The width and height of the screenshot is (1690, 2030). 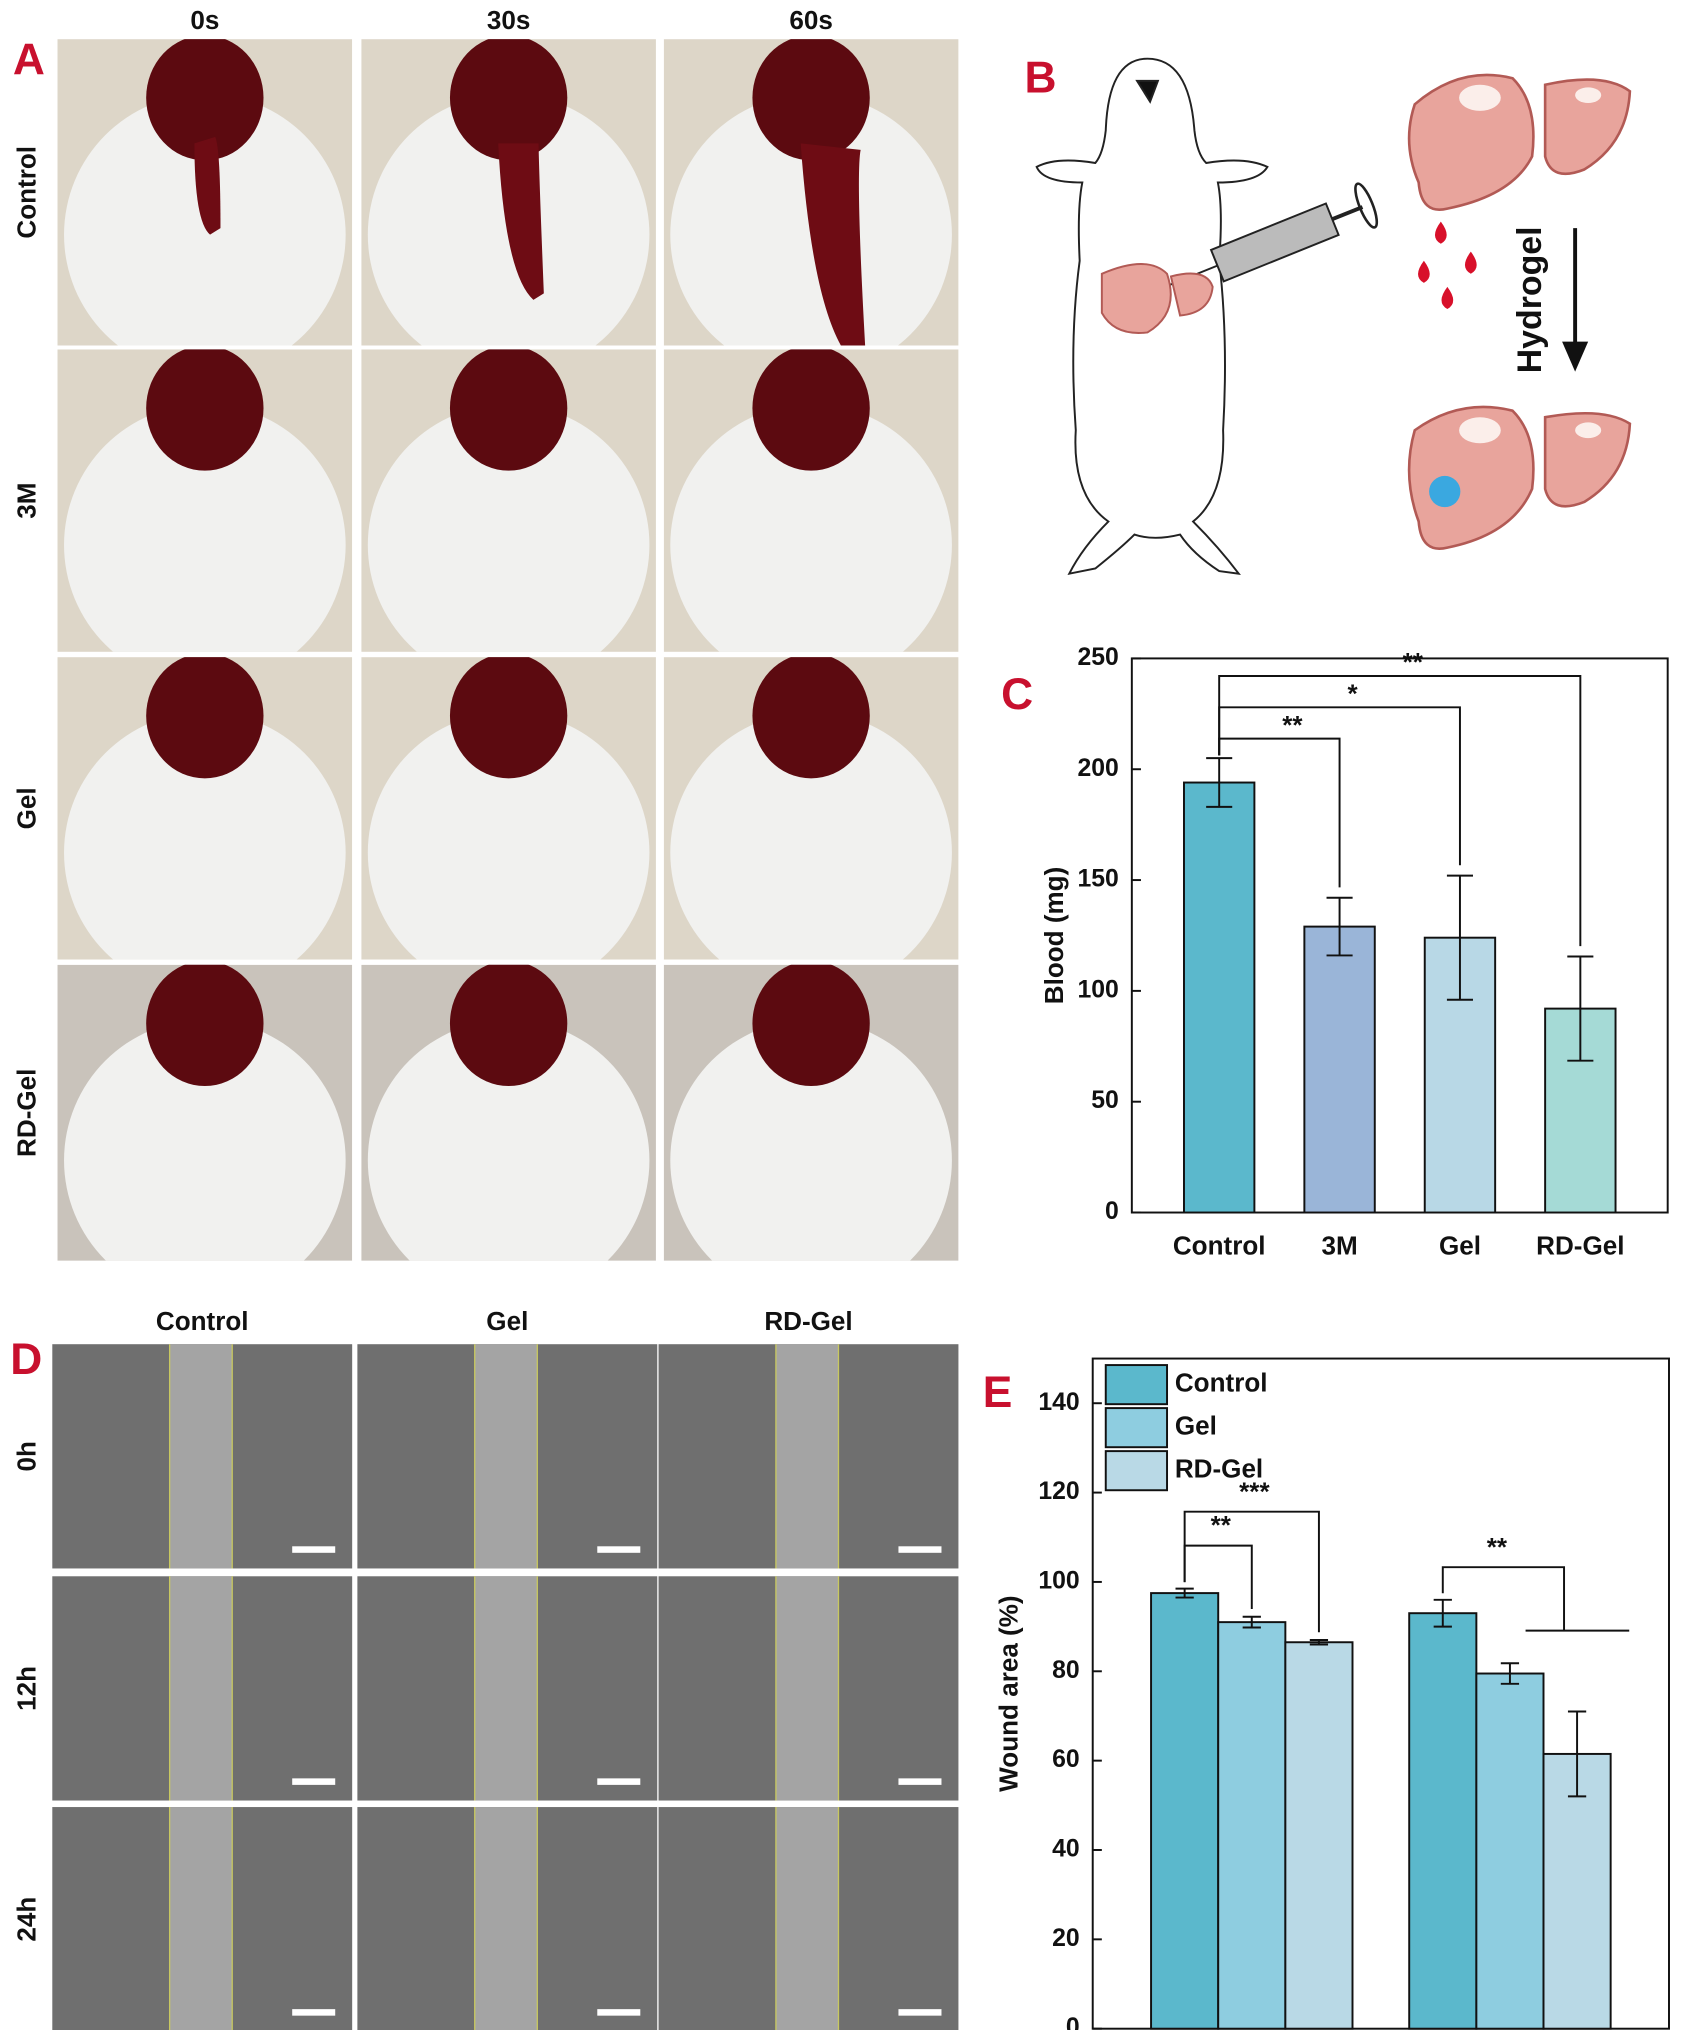 What do you see at coordinates (1254, 1491) in the screenshot?
I see `sig-label: ***` at bounding box center [1254, 1491].